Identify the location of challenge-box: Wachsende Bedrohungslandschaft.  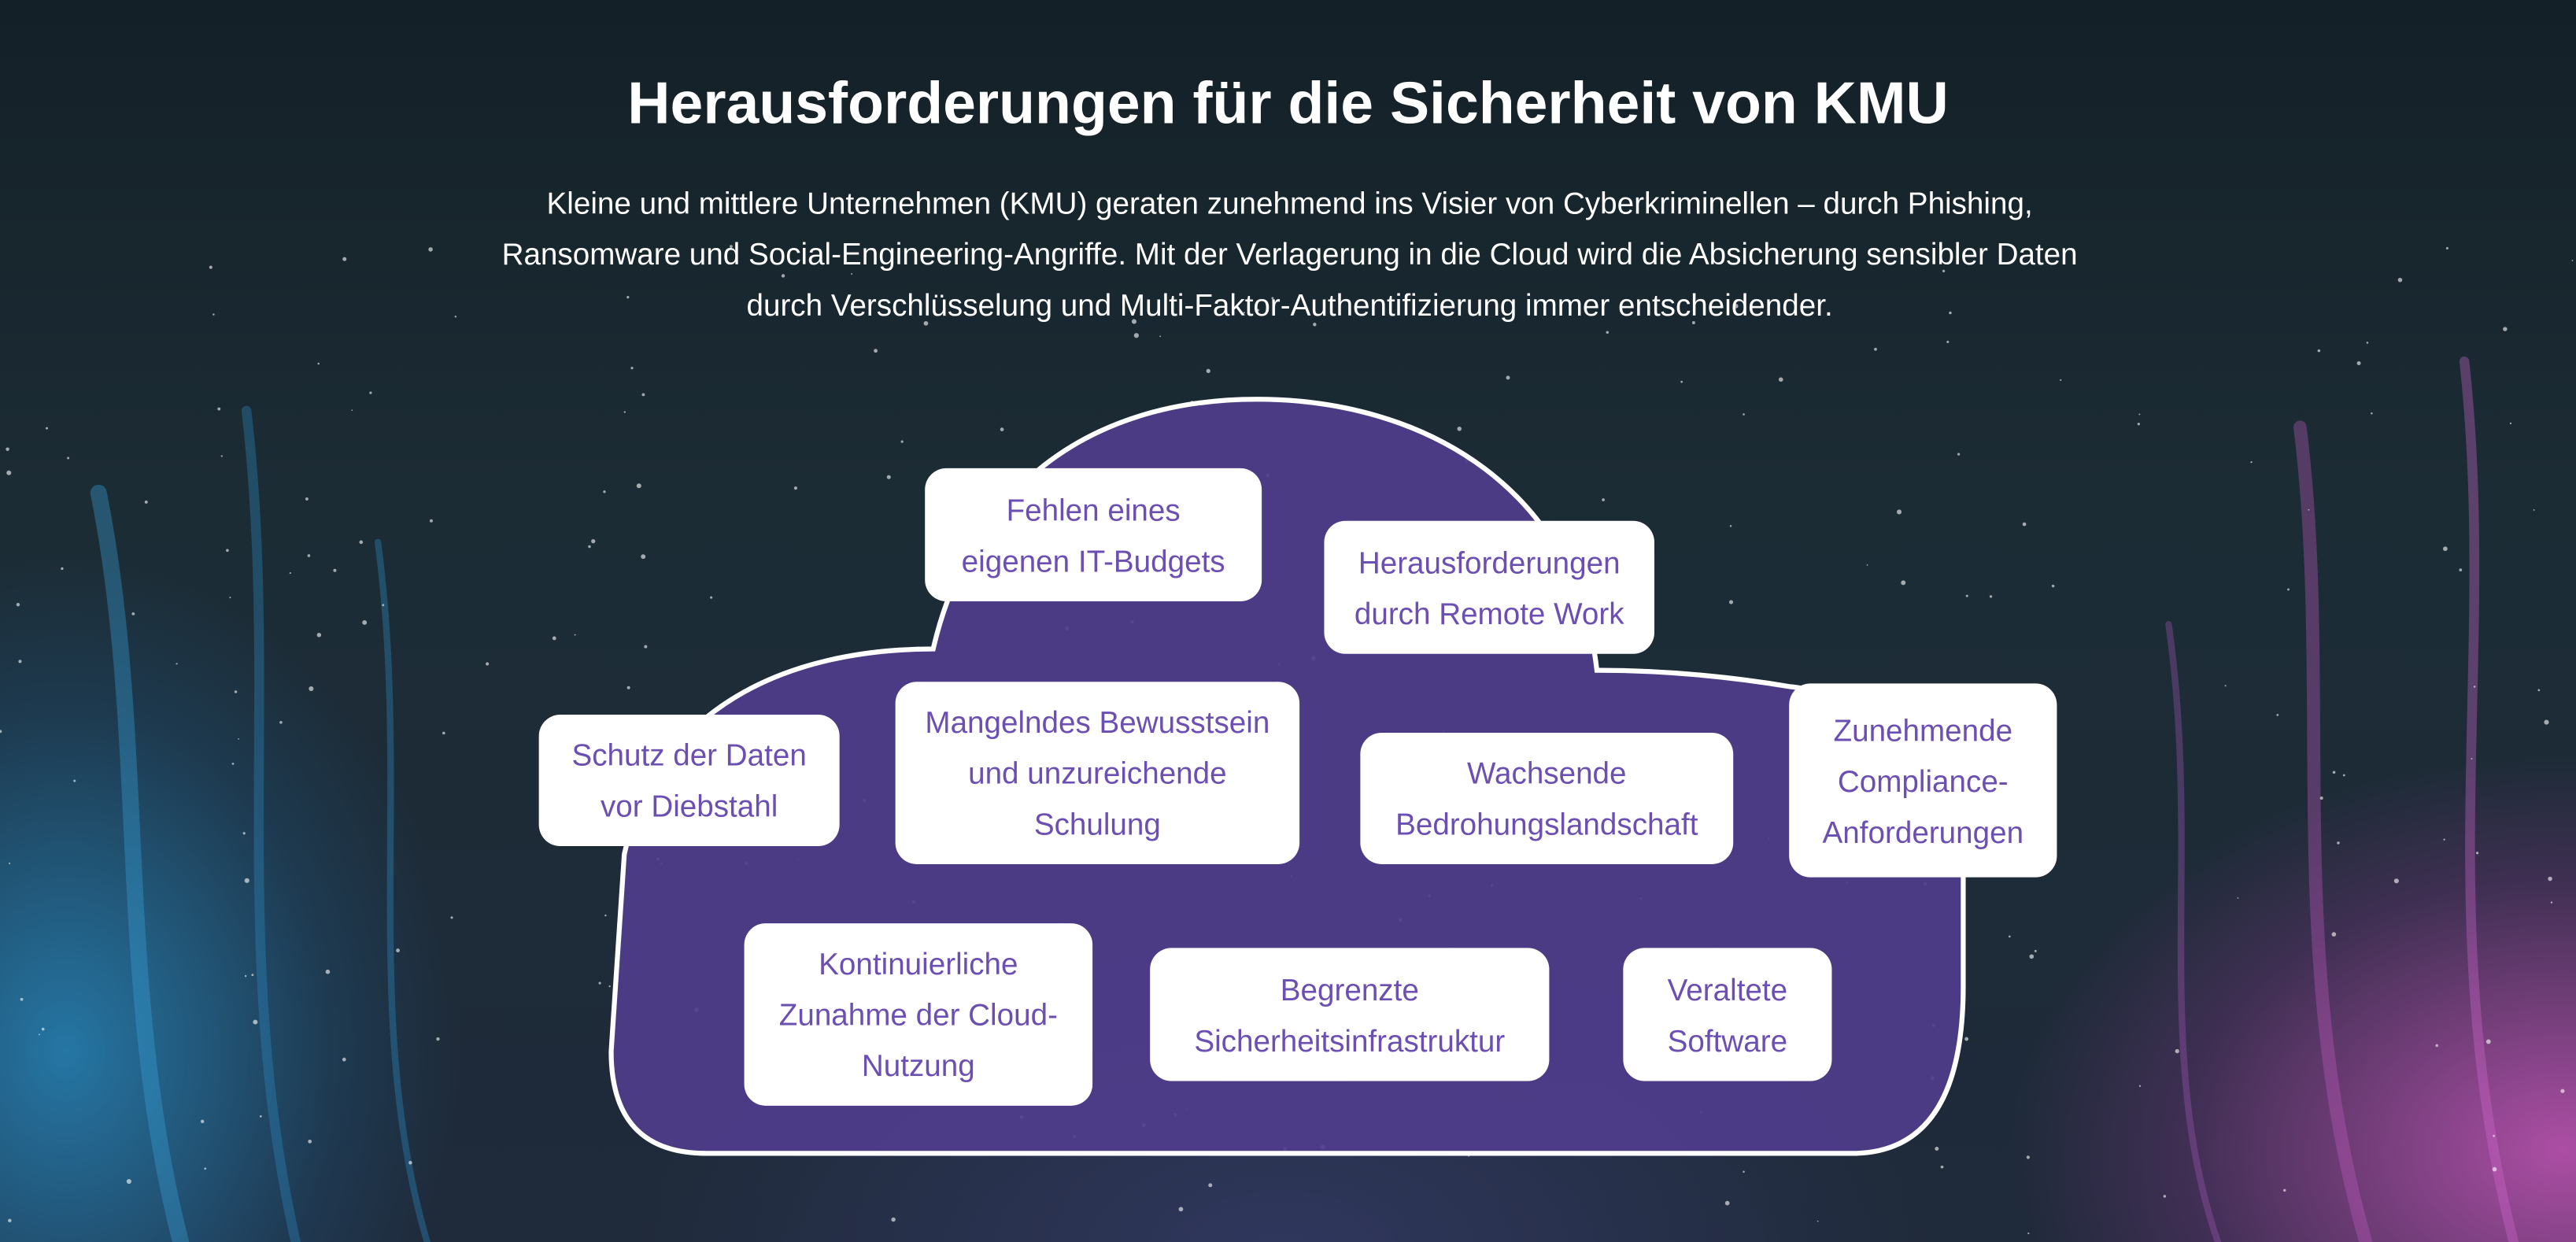
(1547, 798).